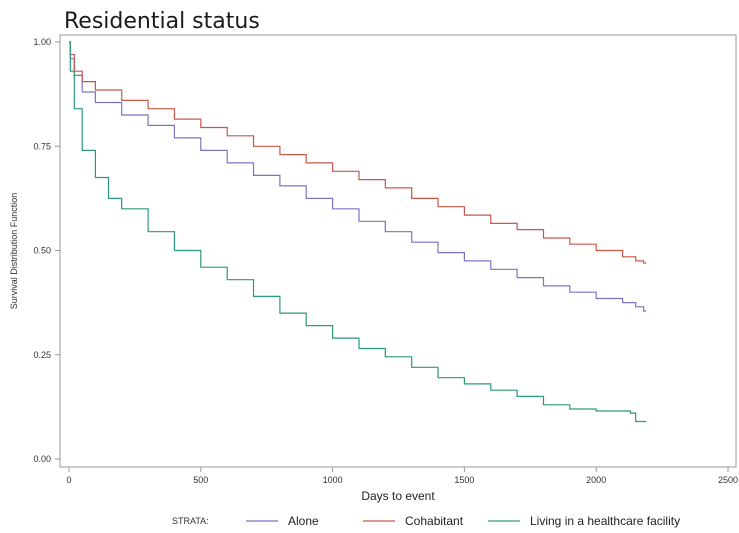  What do you see at coordinates (464, 480) in the screenshot?
I see `x-tick-label: 1500` at bounding box center [464, 480].